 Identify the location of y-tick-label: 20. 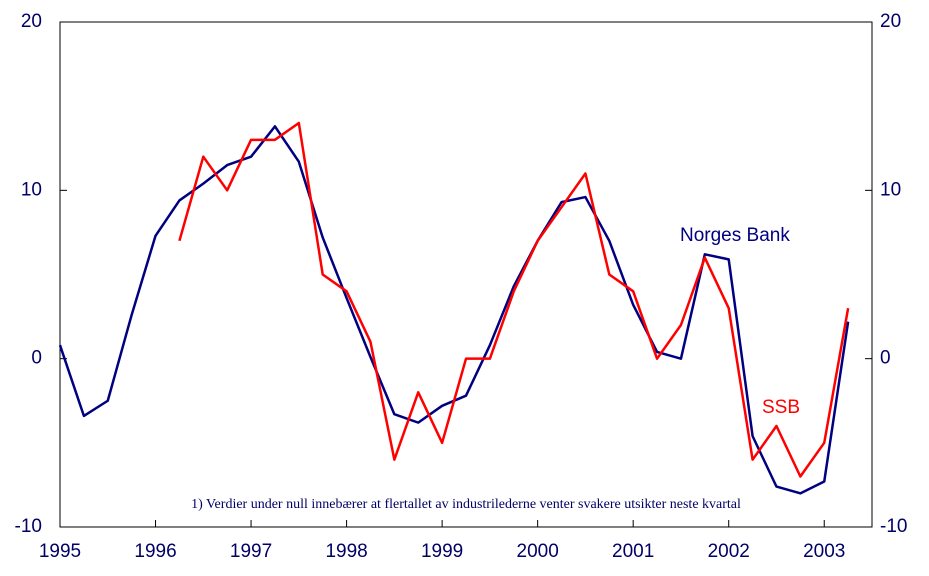
(31, 21).